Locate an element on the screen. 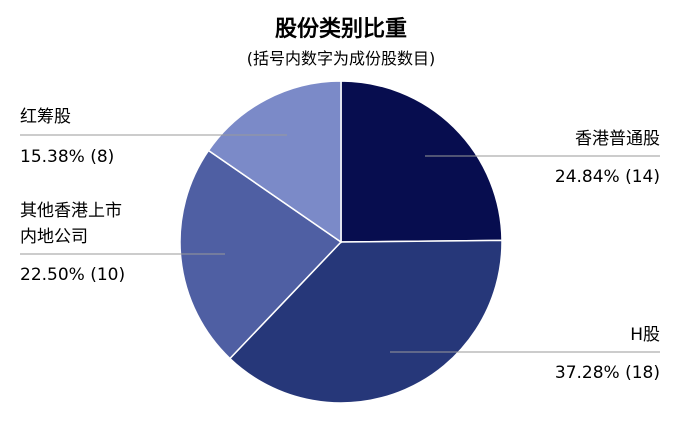  pie-slice-other-mainland is located at coordinates (261, 254).